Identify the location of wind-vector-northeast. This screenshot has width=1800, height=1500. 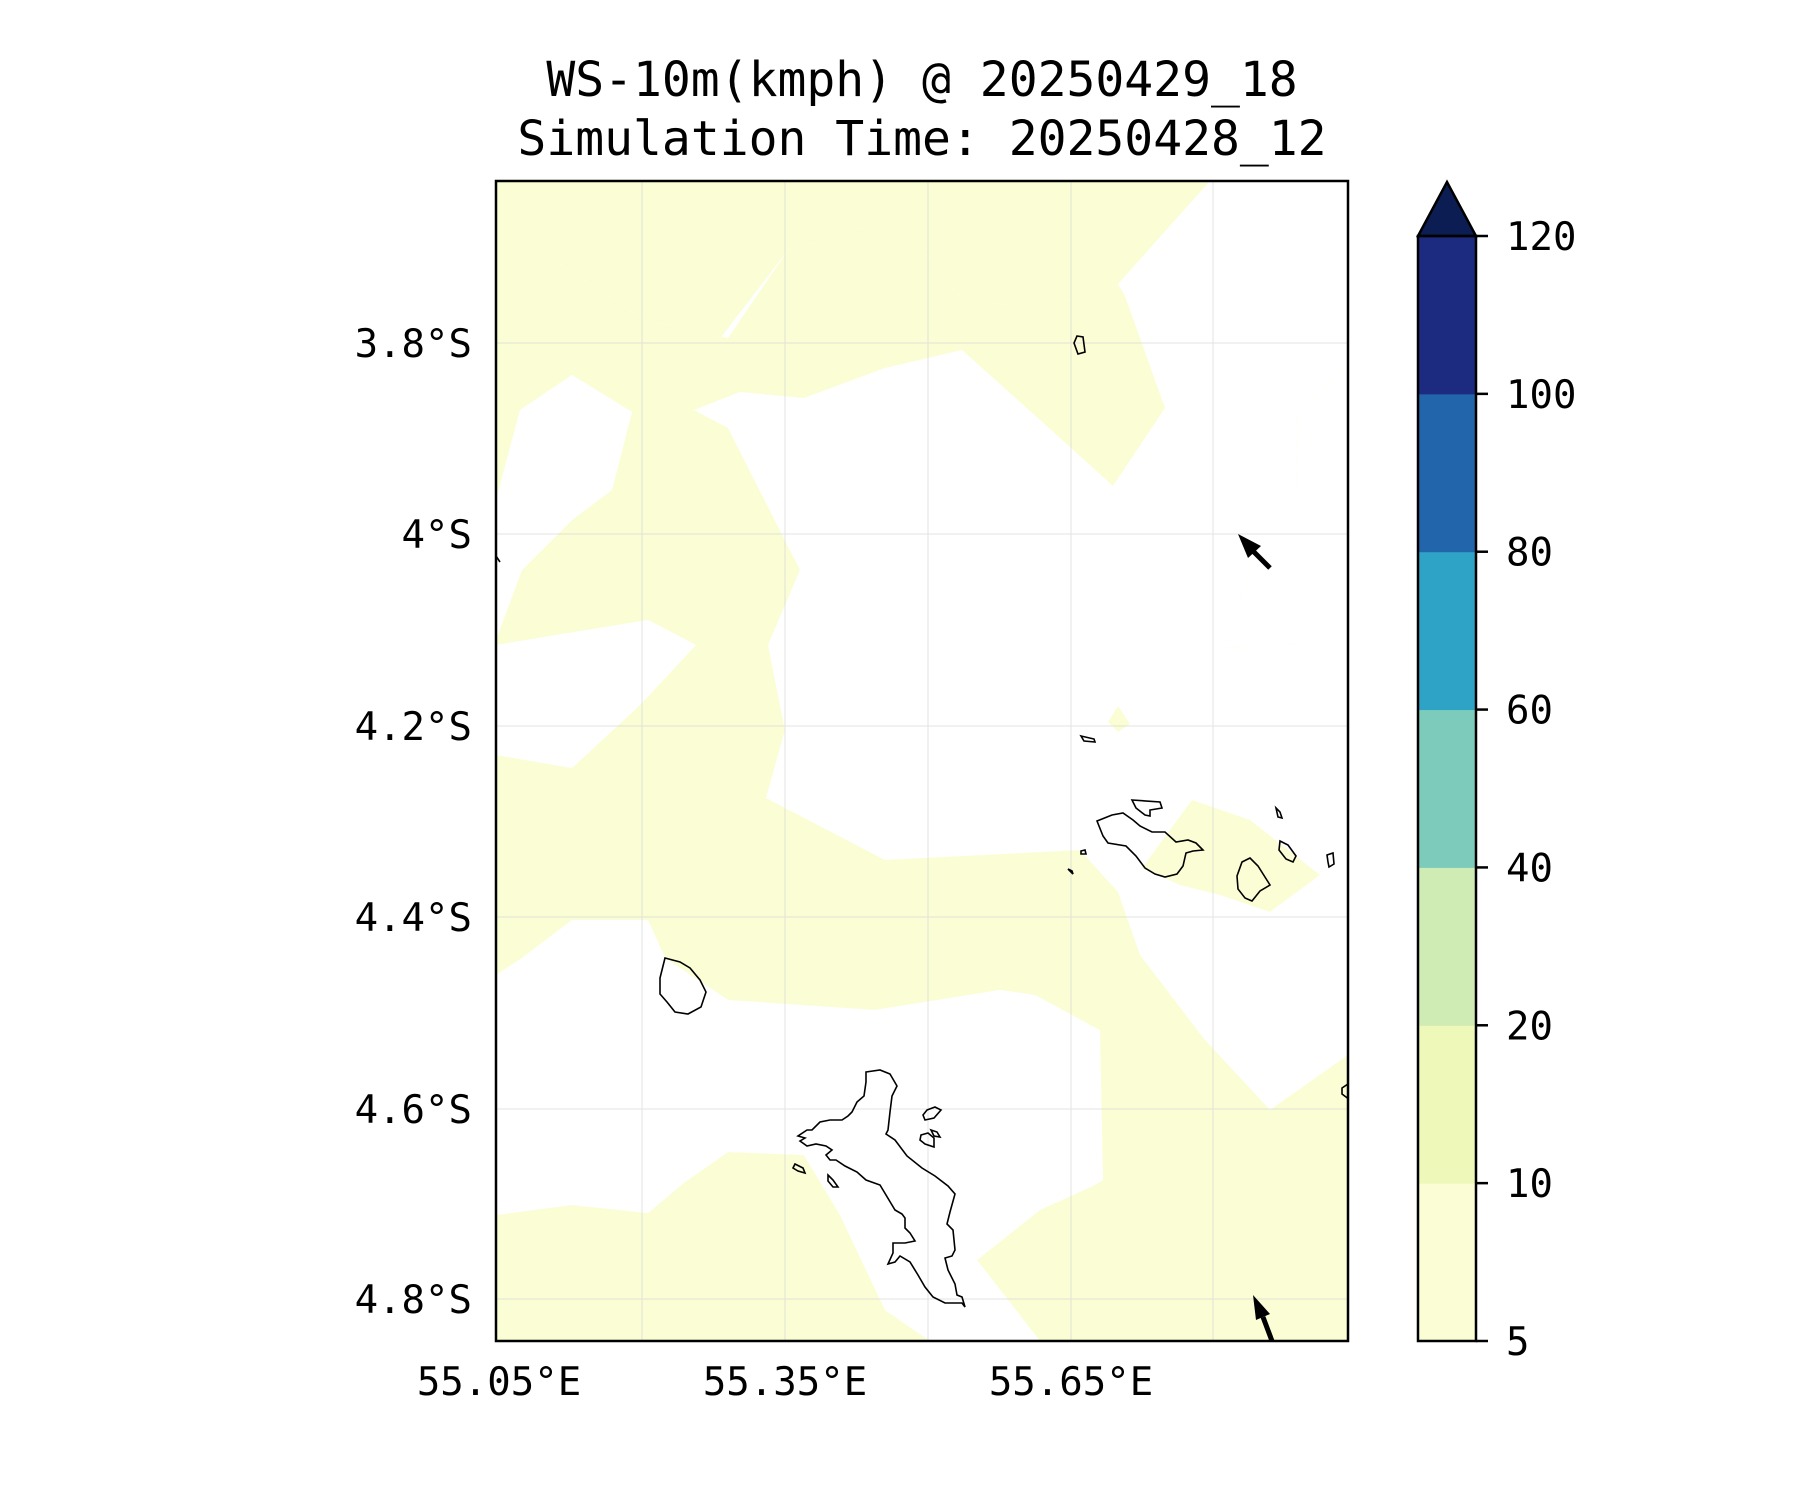
(1255, 552).